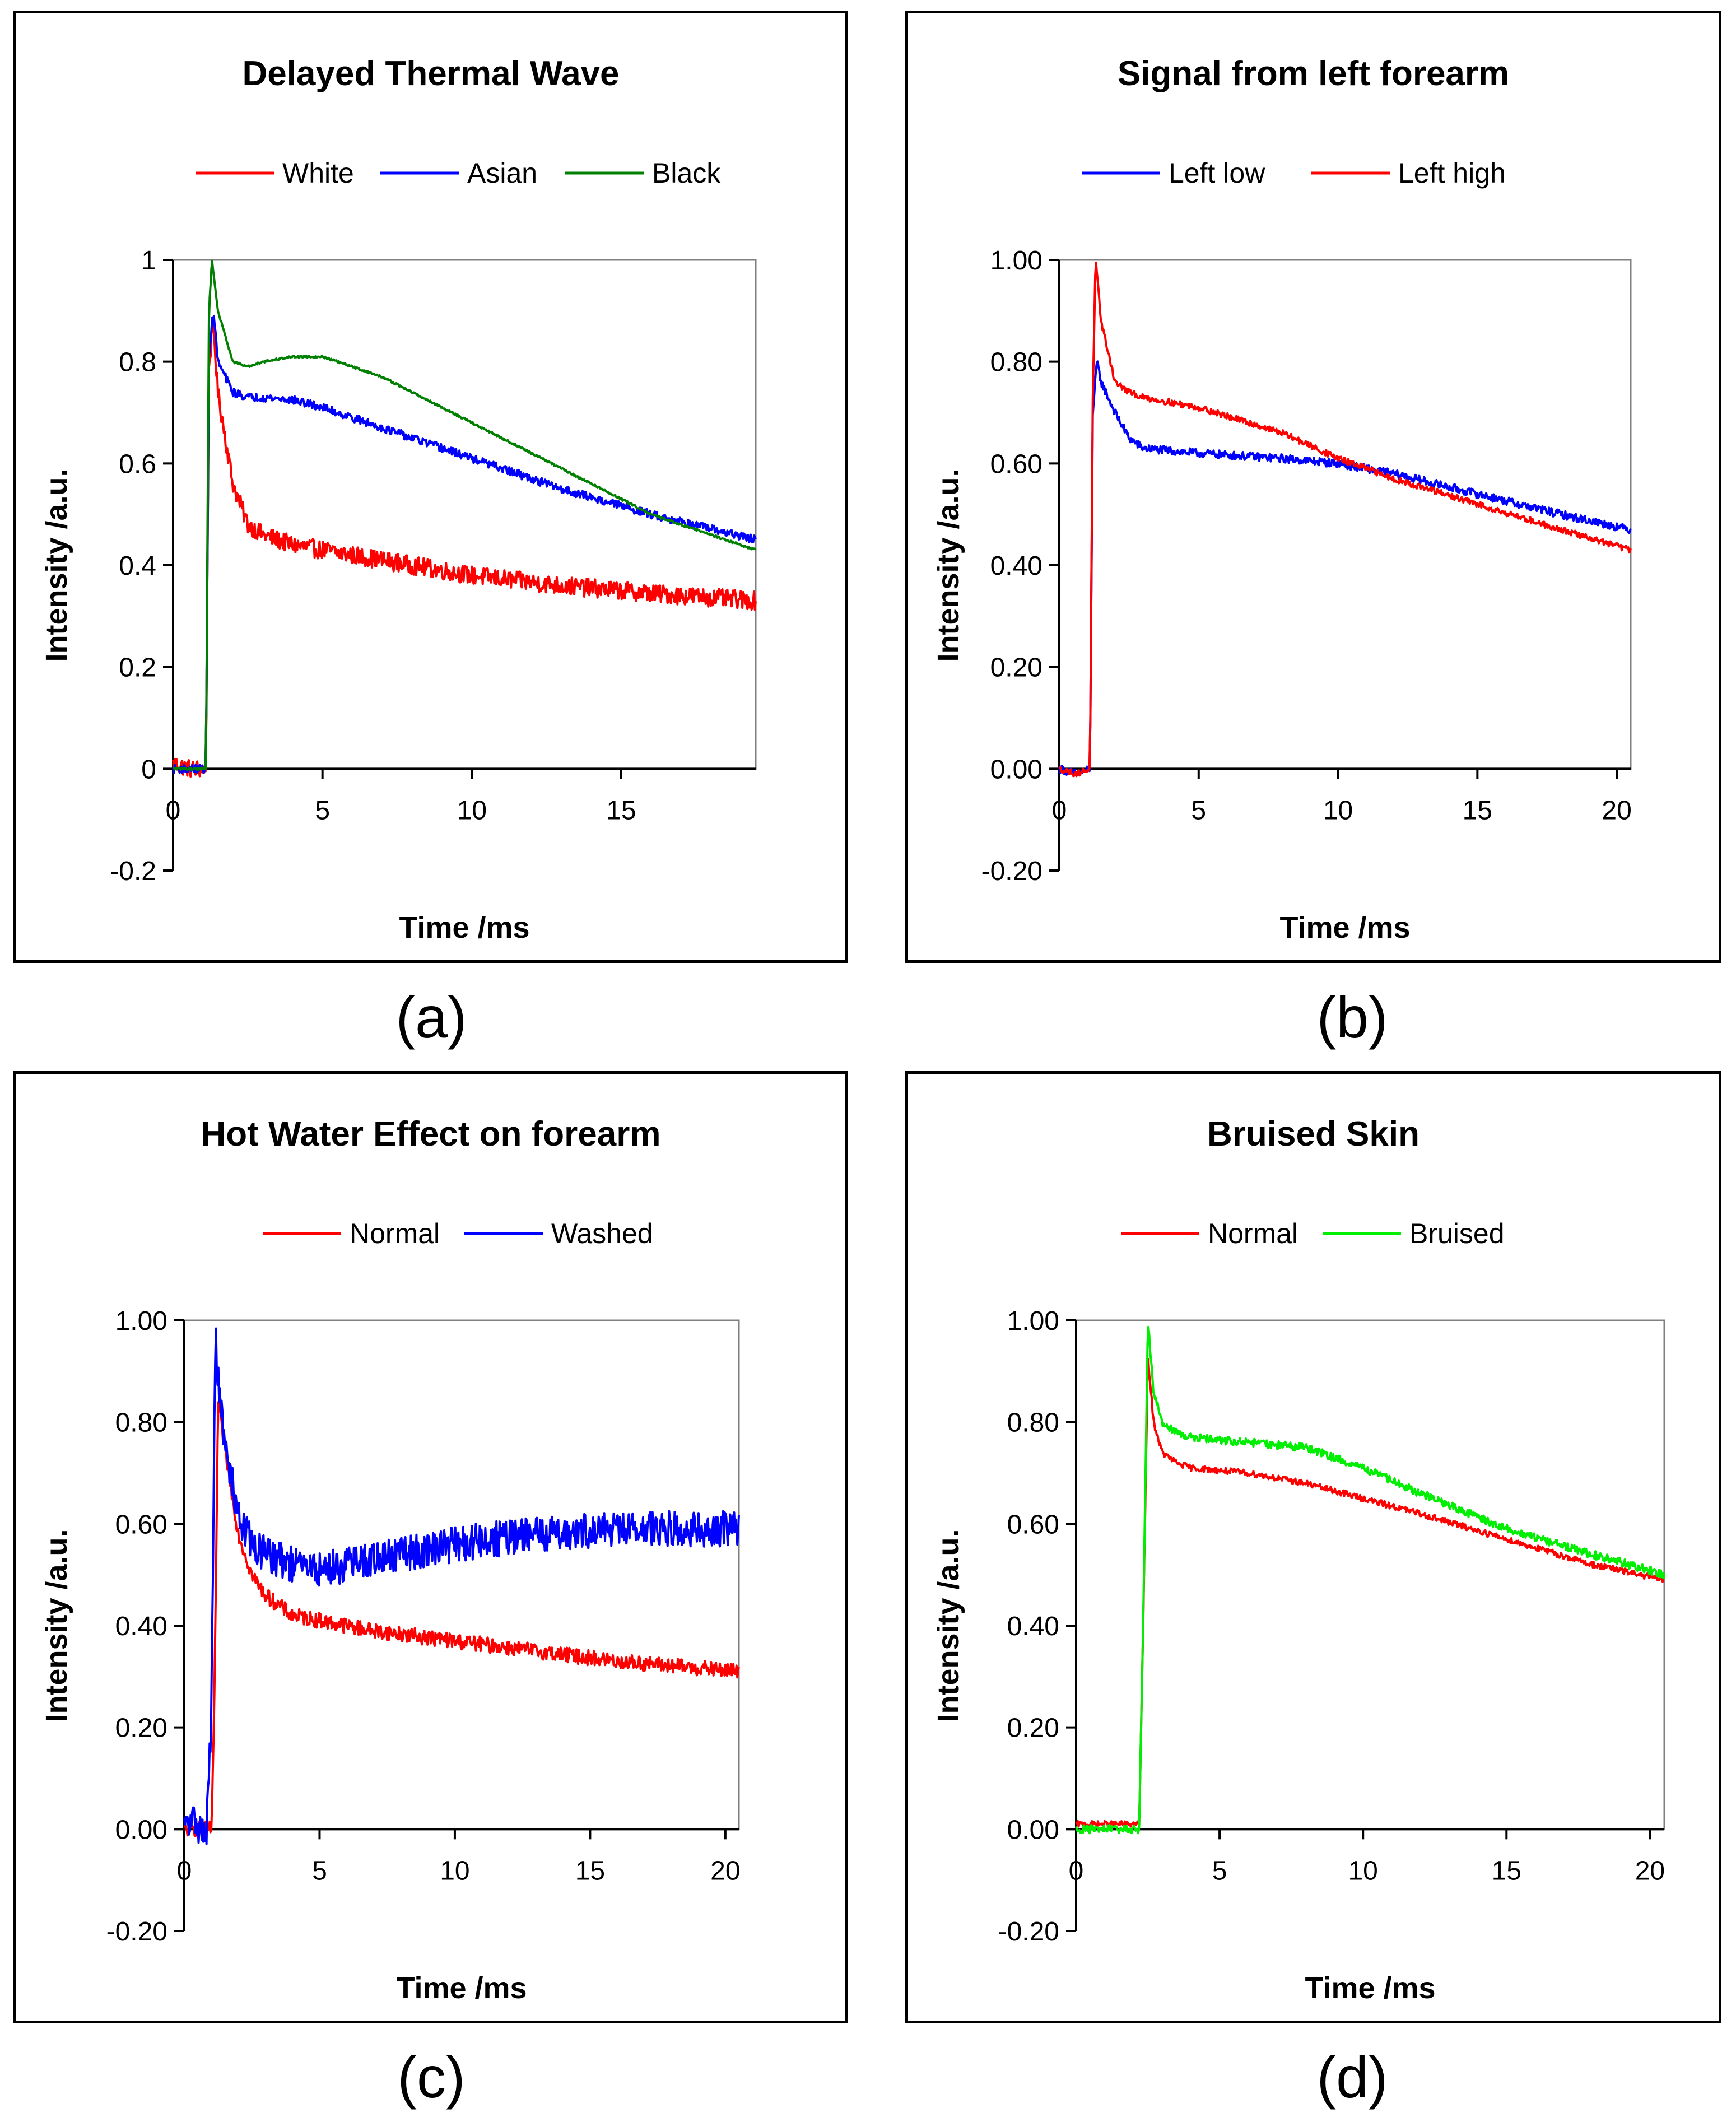 The height and width of the screenshot is (2122, 1736). I want to click on caption-d: (d), so click(1352, 2077).